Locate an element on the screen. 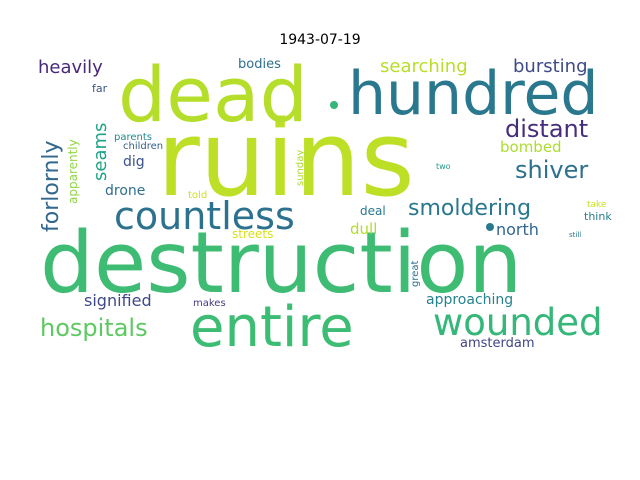  word-great: great is located at coordinates (415, 273).